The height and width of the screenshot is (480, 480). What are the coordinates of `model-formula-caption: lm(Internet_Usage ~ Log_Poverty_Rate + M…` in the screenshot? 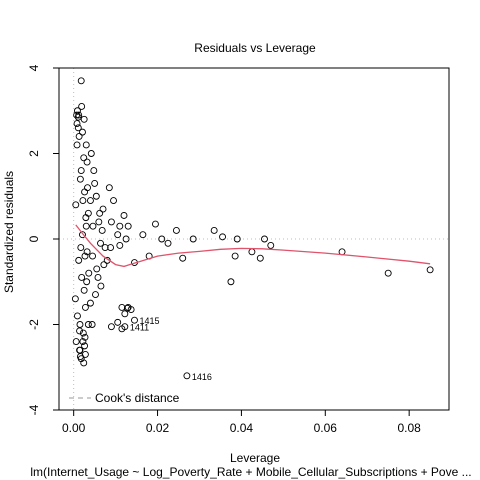 It's located at (250, 472).